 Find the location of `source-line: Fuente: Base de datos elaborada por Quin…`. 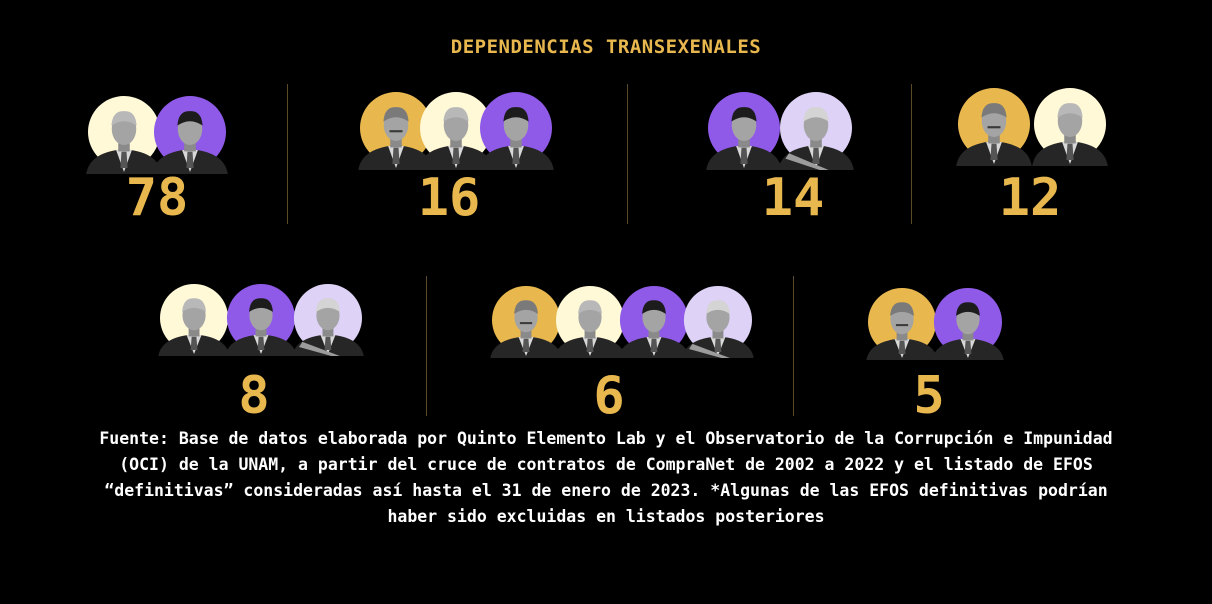

source-line: Fuente: Base de datos elaborada por Quin… is located at coordinates (606, 438).